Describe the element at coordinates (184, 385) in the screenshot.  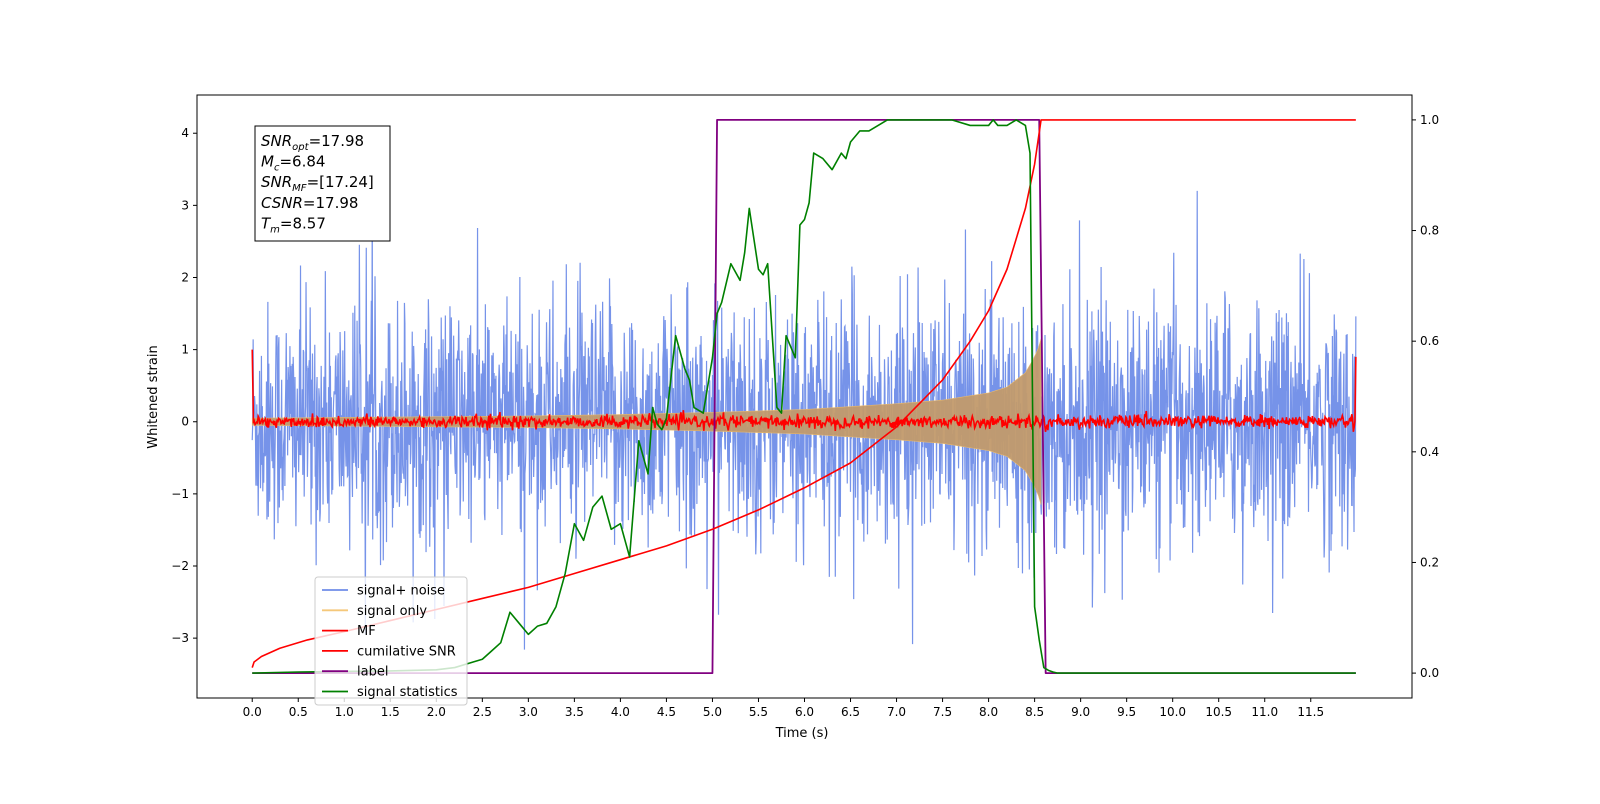
I see `y-axis-left: −3 −2 −1 0 1 2 3 4` at that location.